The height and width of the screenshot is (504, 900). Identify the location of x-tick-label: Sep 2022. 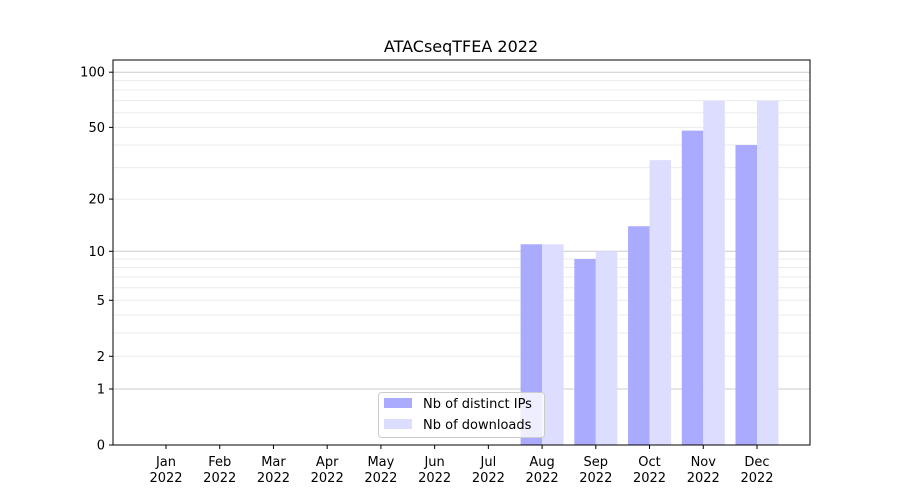
(595, 470).